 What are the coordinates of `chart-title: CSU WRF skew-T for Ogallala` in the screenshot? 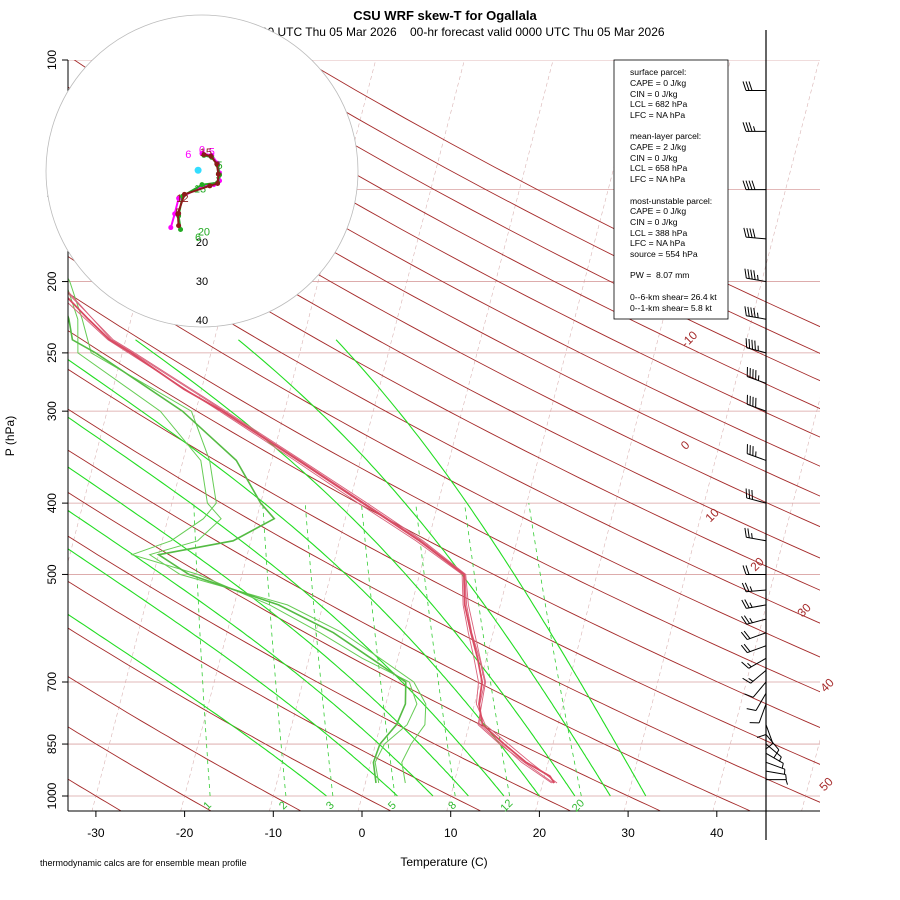 It's located at (445, 15).